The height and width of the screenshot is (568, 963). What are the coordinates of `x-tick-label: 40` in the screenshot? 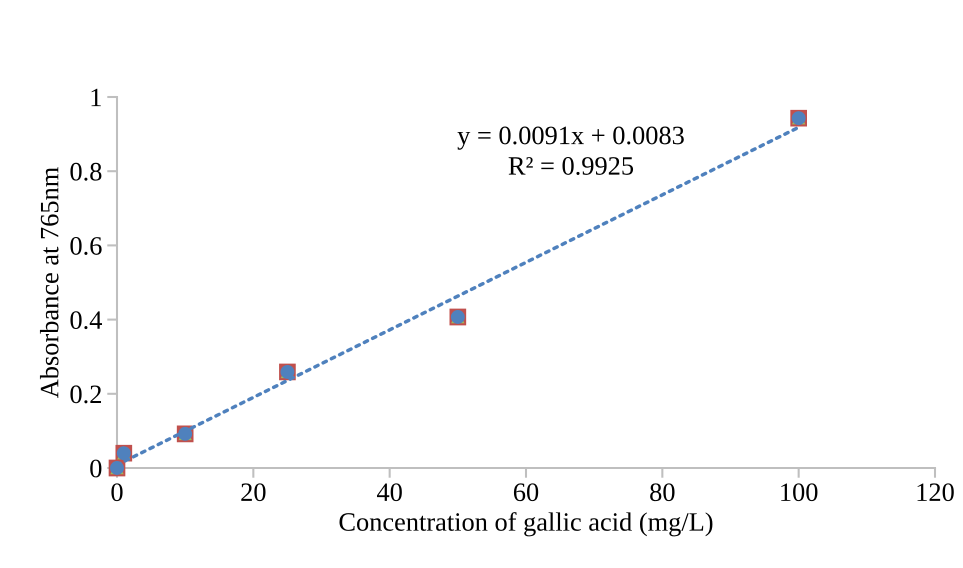 It's located at (389, 492).